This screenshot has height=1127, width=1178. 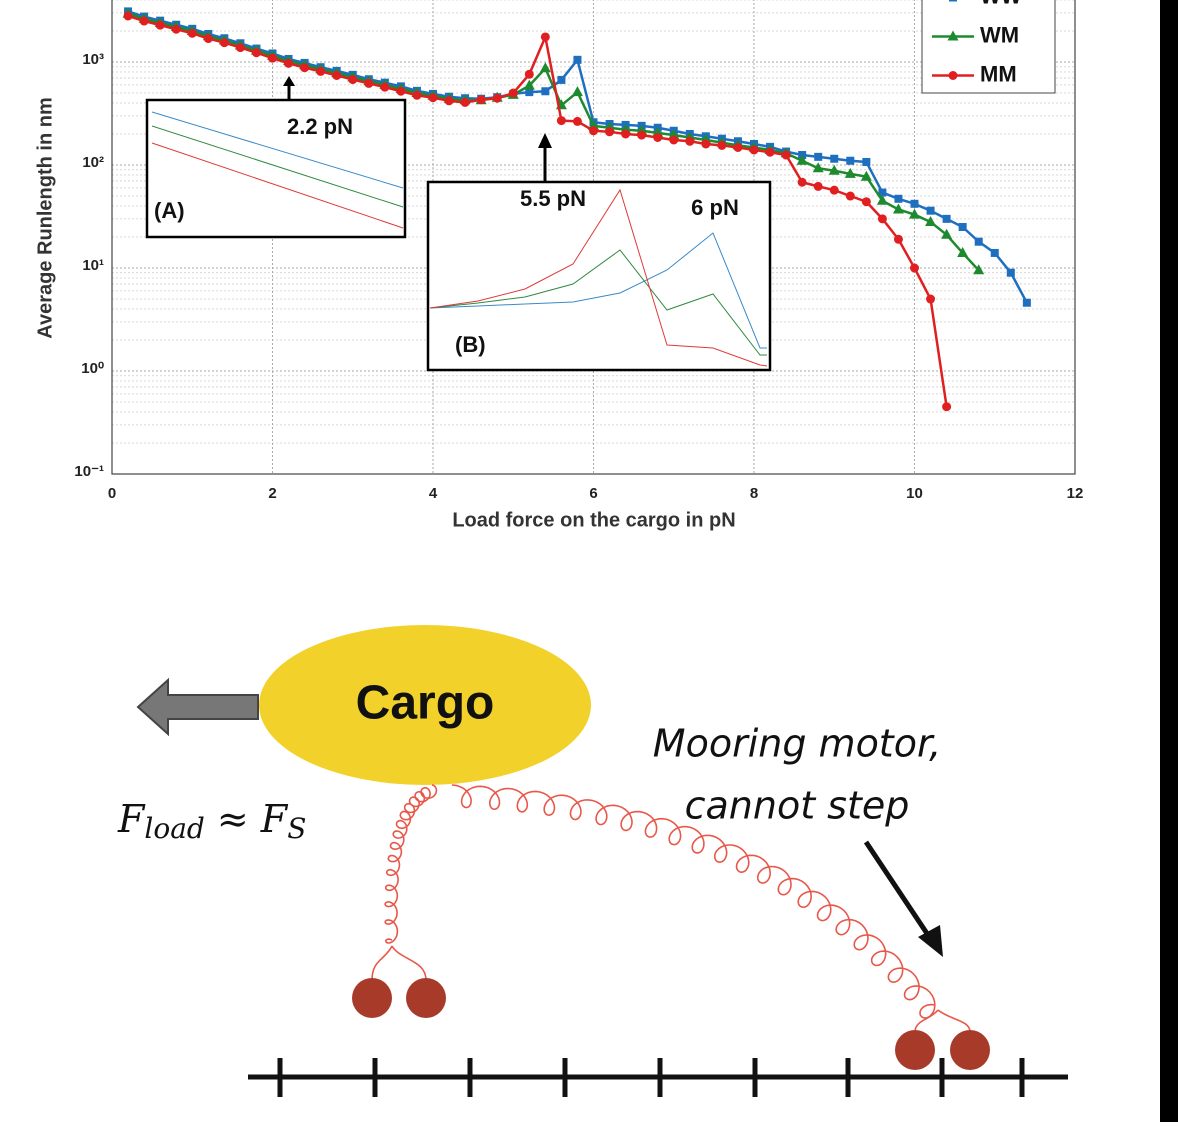 What do you see at coordinates (1001, 4) in the screenshot?
I see `legend-label: WW` at bounding box center [1001, 4].